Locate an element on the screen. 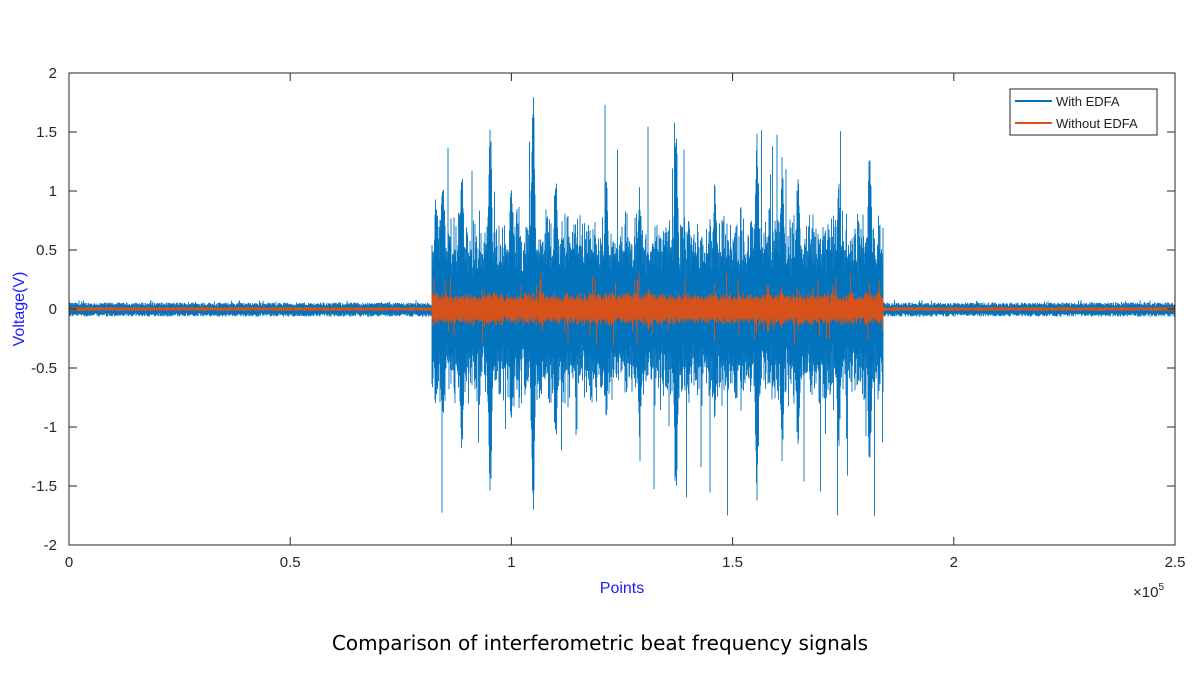 Image resolution: width=1200 pixels, height=700 pixels. y-tick-label: -1.5 is located at coordinates (44, 486).